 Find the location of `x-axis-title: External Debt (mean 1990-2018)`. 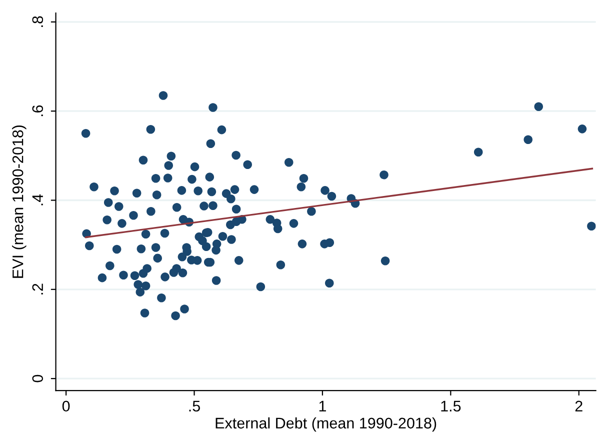

x-axis-title: External Debt (mean 1990-2018) is located at coordinates (326, 424).